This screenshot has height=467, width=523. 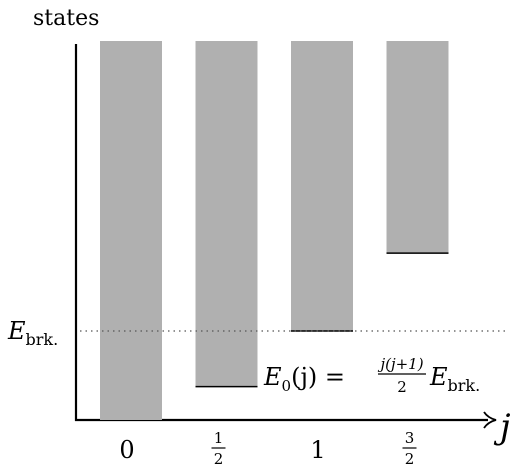 I want to click on formula-rhs-sub: brk., so click(x=464, y=385).